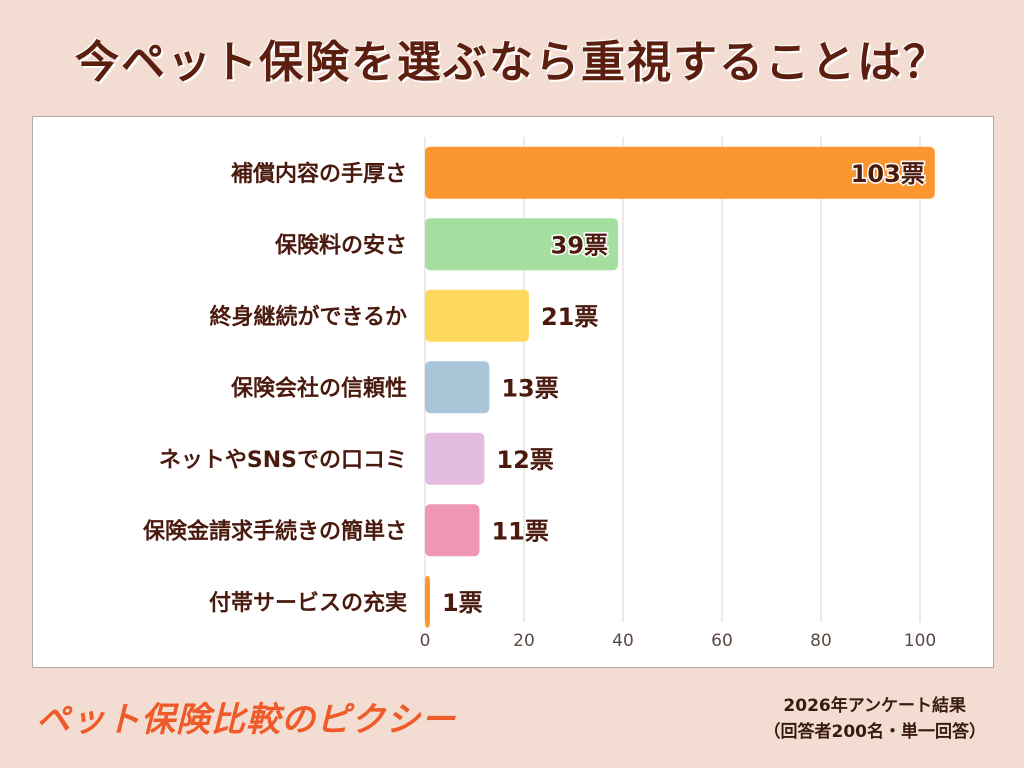 The height and width of the screenshot is (768, 1024). I want to click on x-tick-label: 80, so click(821, 641).